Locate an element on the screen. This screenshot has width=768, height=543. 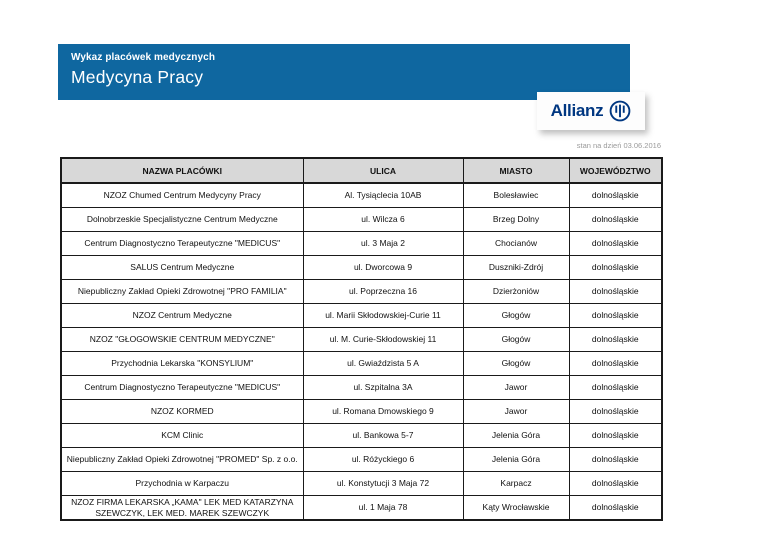
status-date: stan na dzień 03.06.2016 is located at coordinates (618, 145).